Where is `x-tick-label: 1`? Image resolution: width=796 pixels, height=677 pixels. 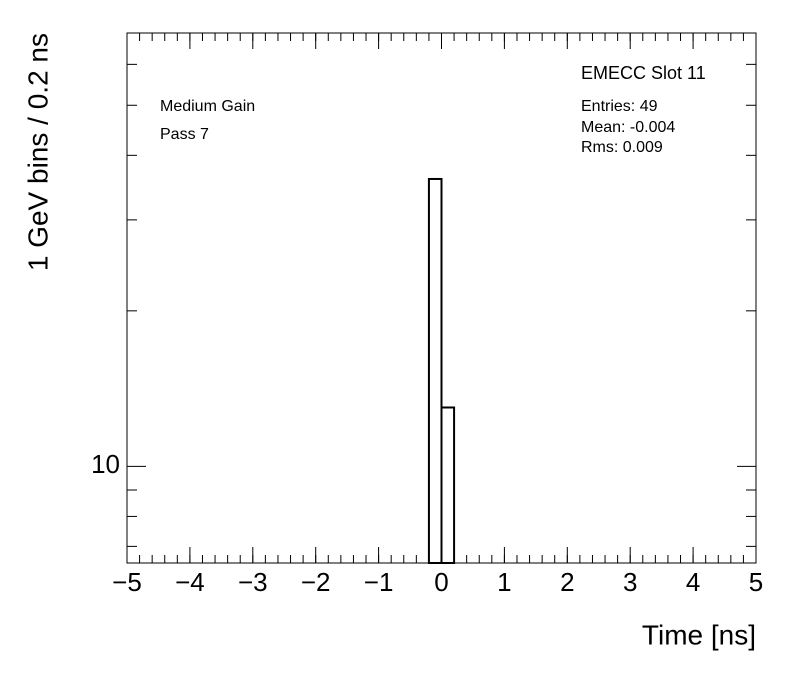
x-tick-label: 1 is located at coordinates (504, 582).